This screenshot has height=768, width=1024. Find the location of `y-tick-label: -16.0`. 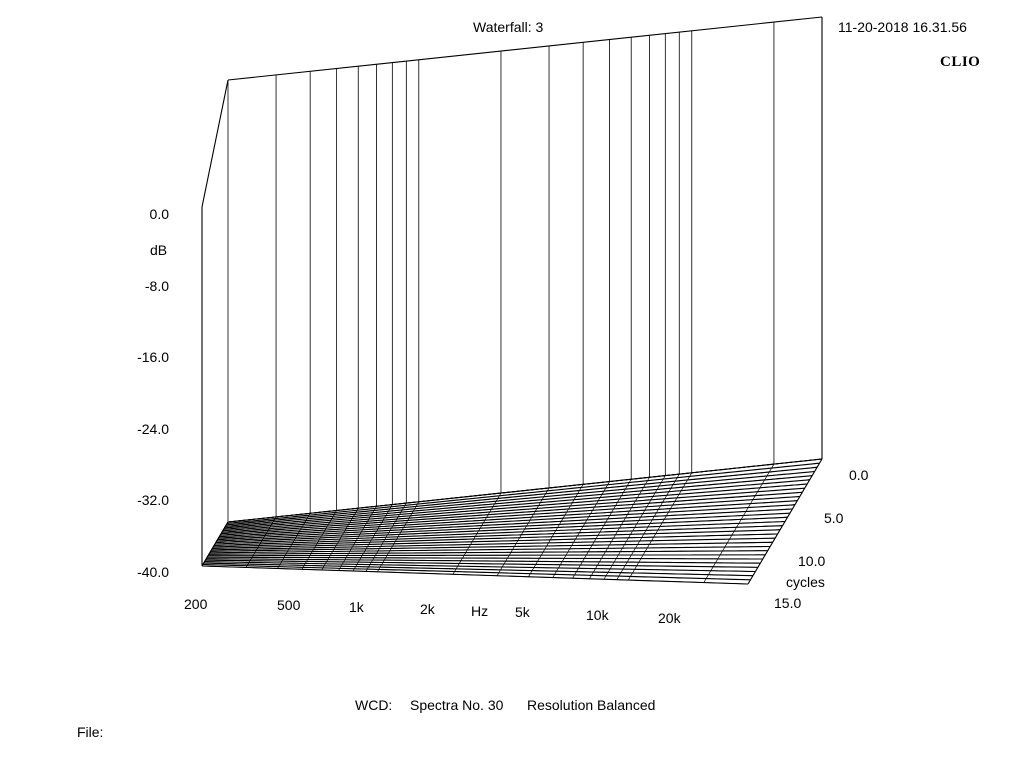

y-tick-label: -16.0 is located at coordinates (153, 357).